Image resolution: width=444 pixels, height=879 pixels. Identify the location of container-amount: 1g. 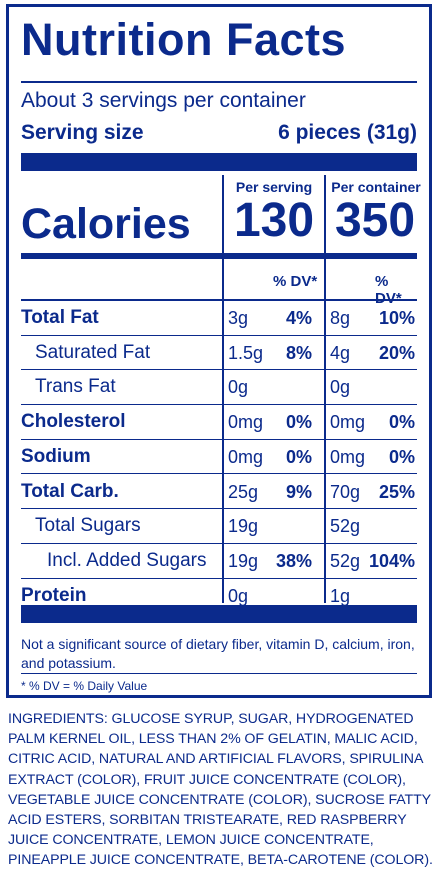
(340, 595).